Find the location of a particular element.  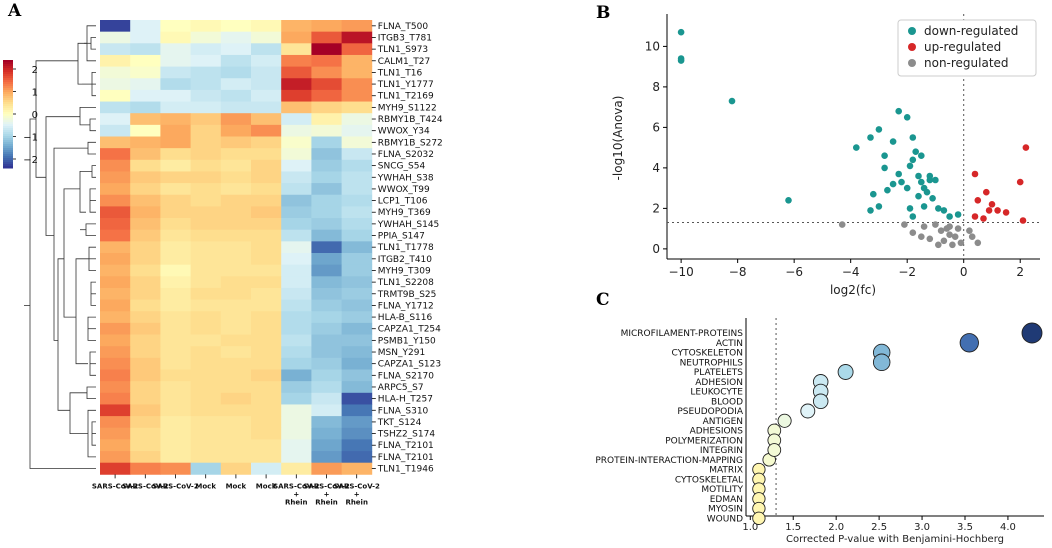

x-tick-label: −10 is located at coordinates (680, 272).